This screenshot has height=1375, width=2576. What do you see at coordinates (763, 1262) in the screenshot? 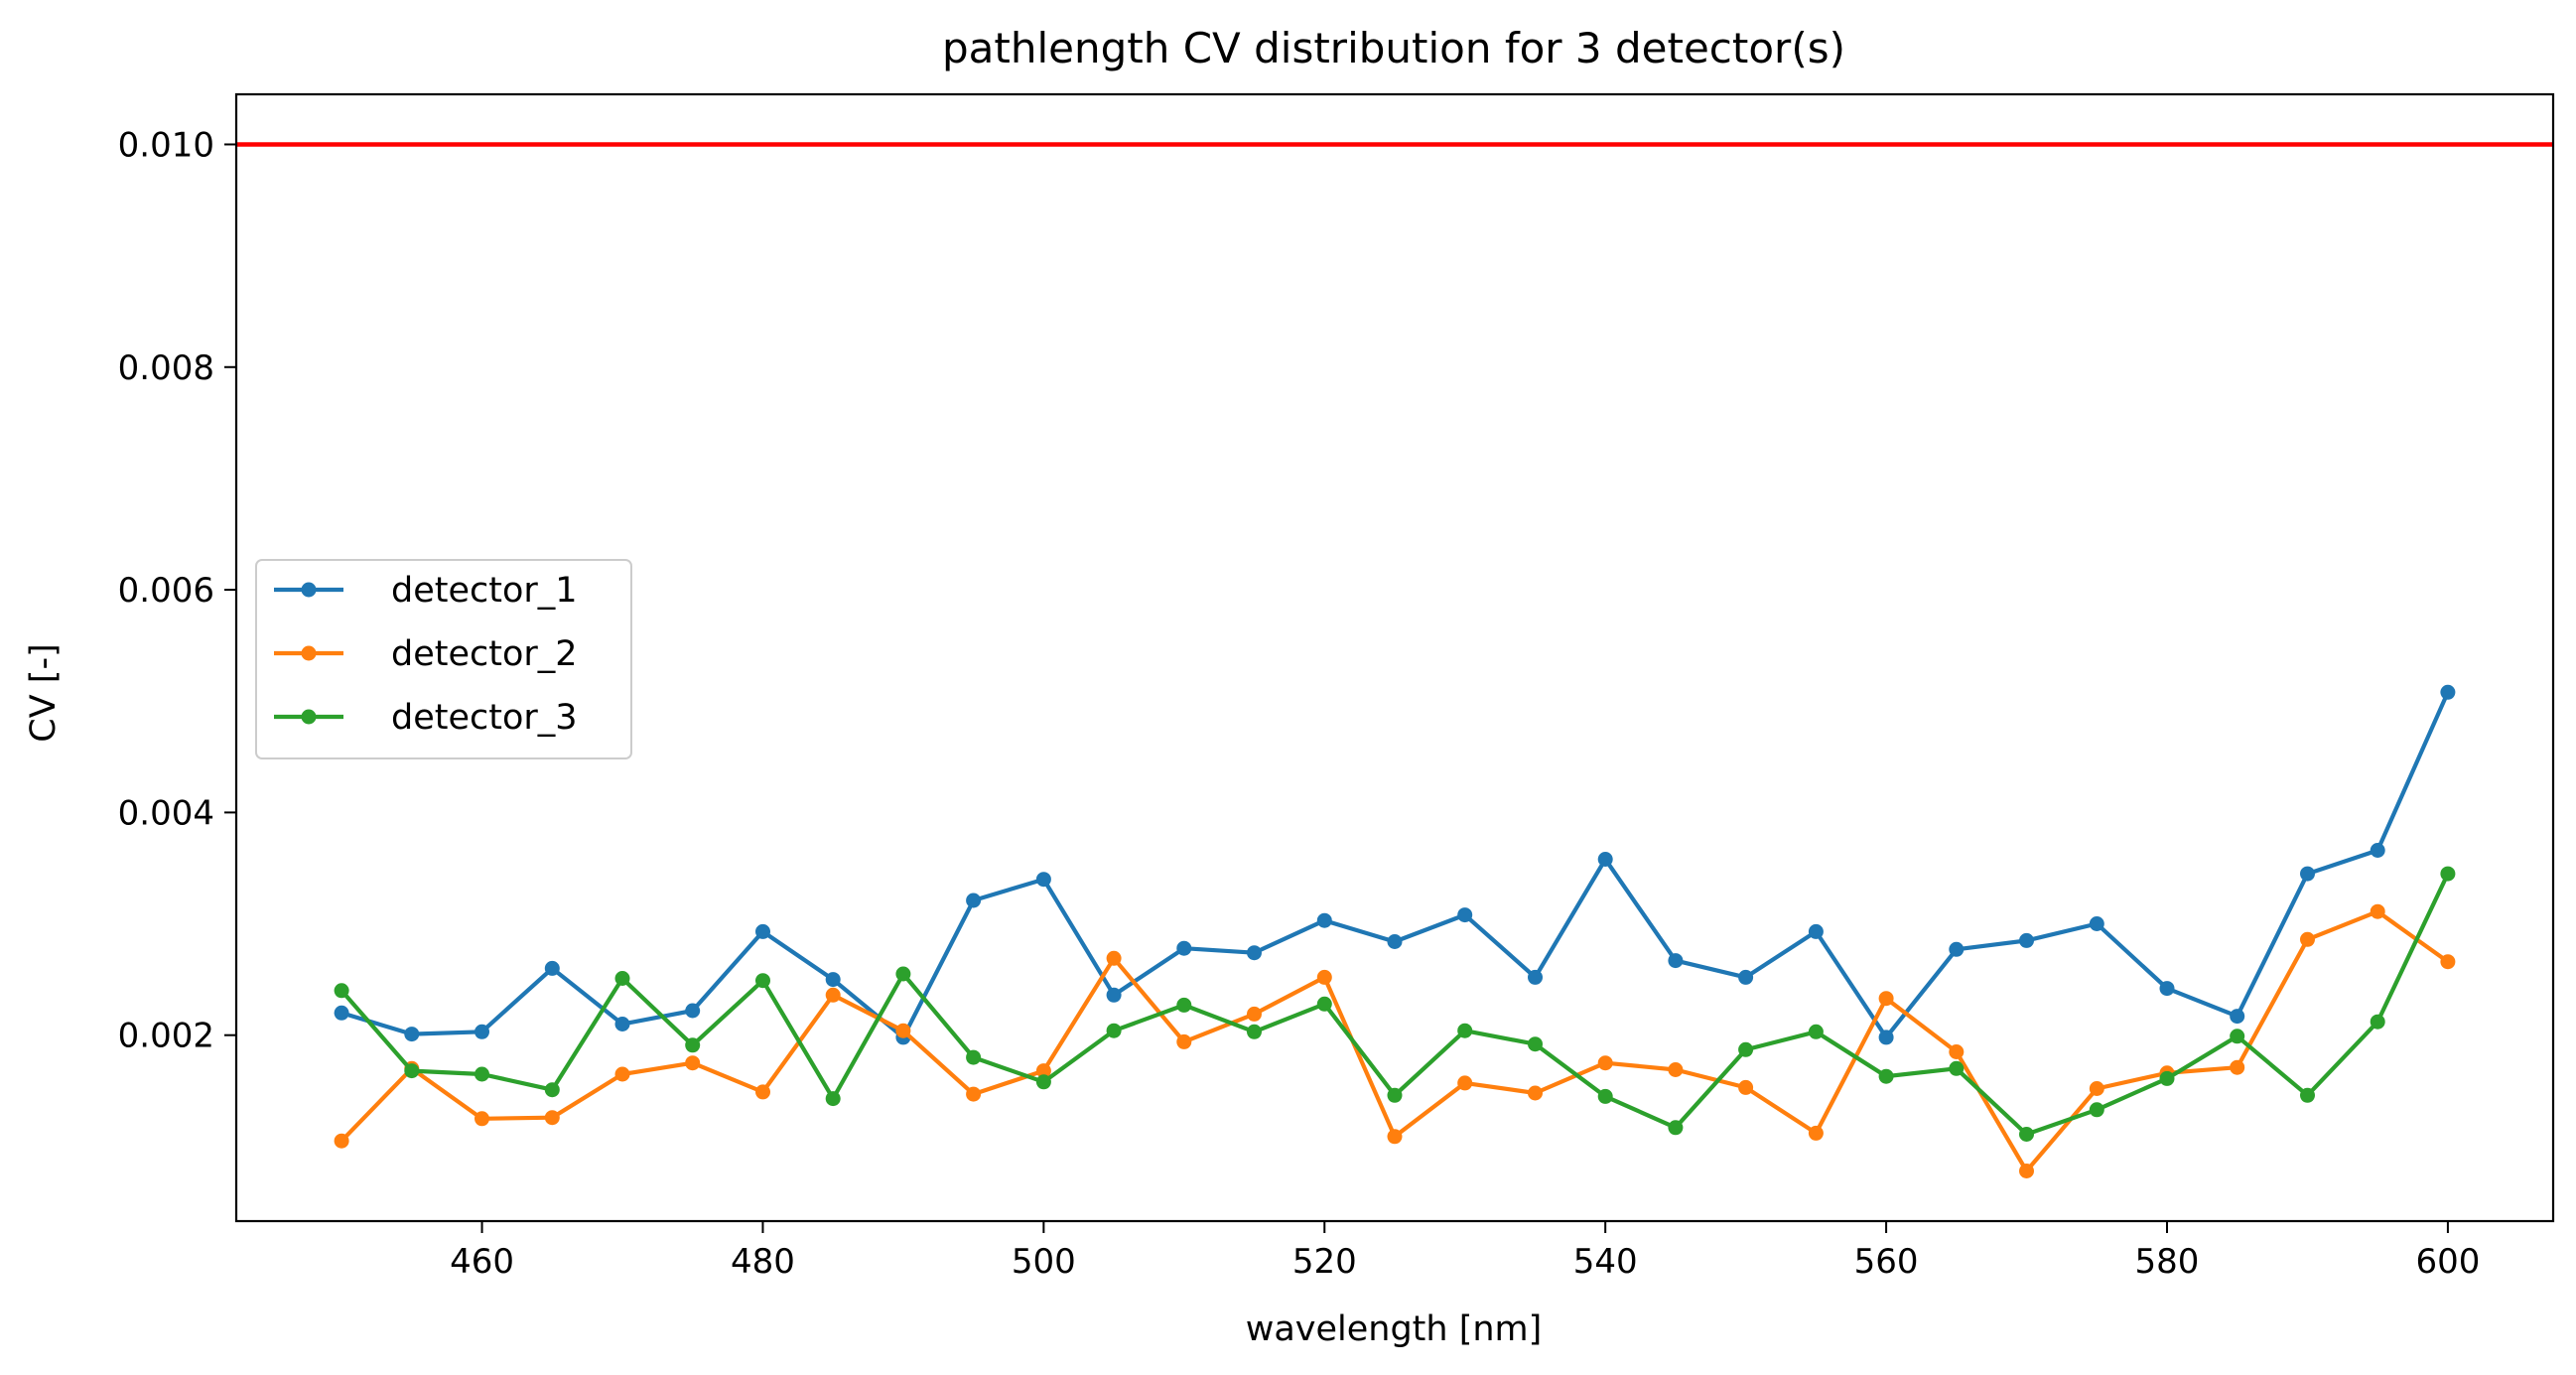
I see `x-tick-label: 480` at bounding box center [763, 1262].